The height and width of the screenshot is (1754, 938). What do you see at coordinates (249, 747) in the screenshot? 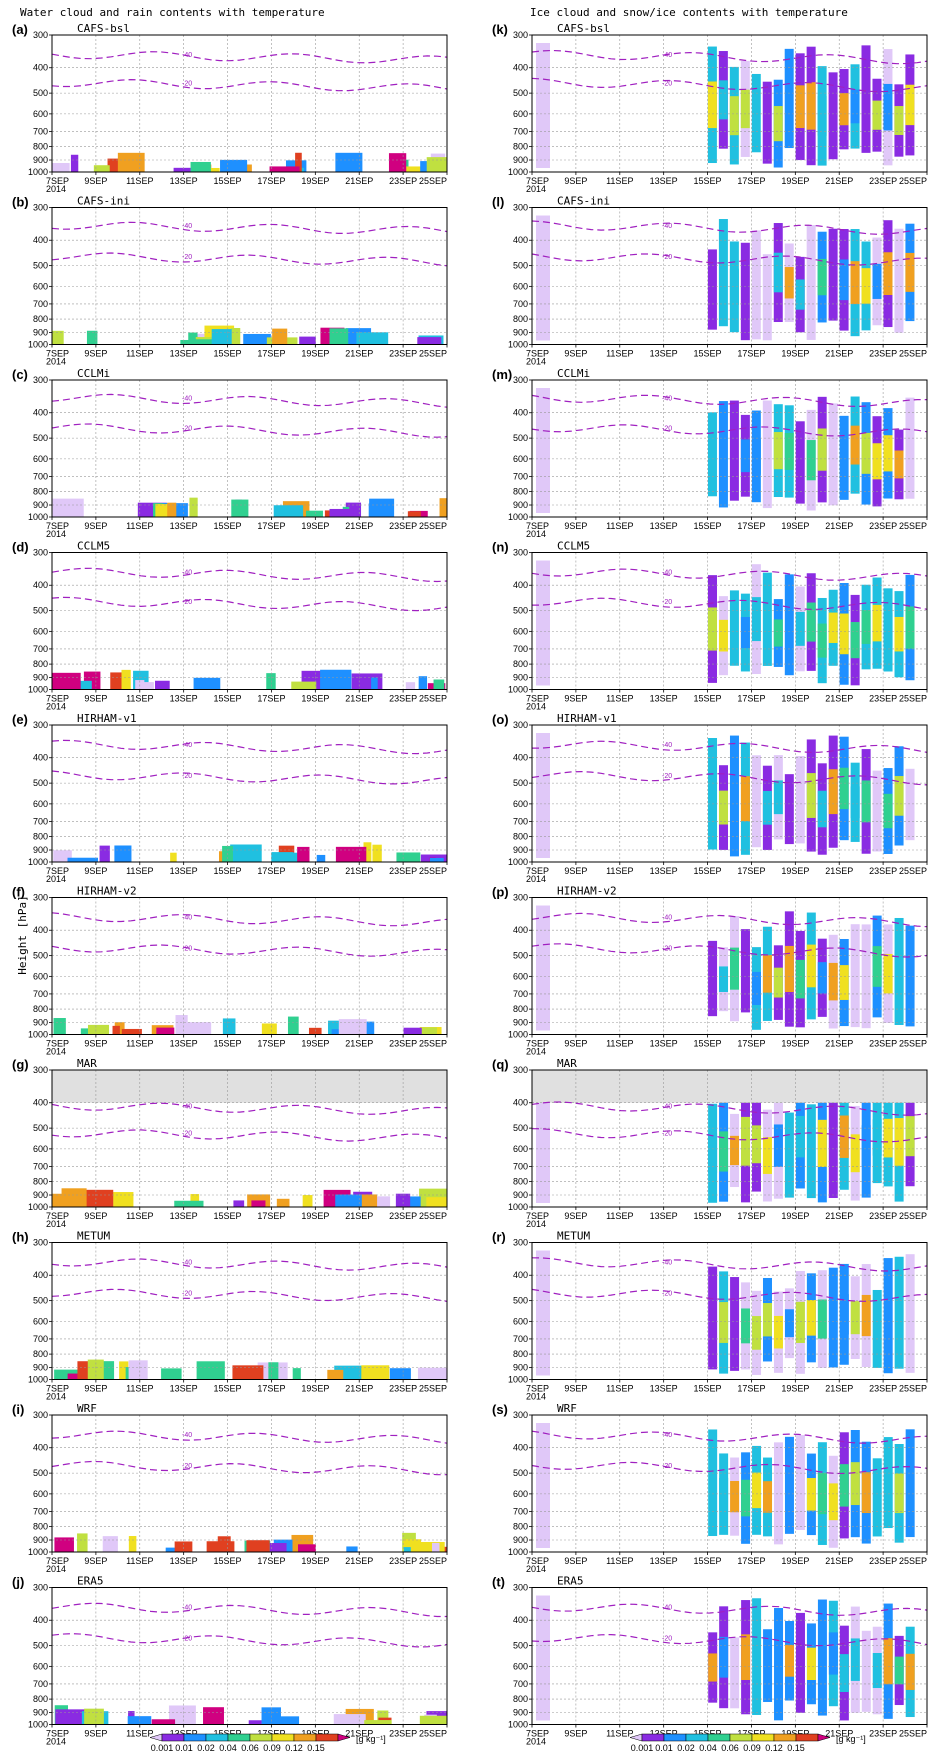
I see `isotherm-line` at bounding box center [249, 747].